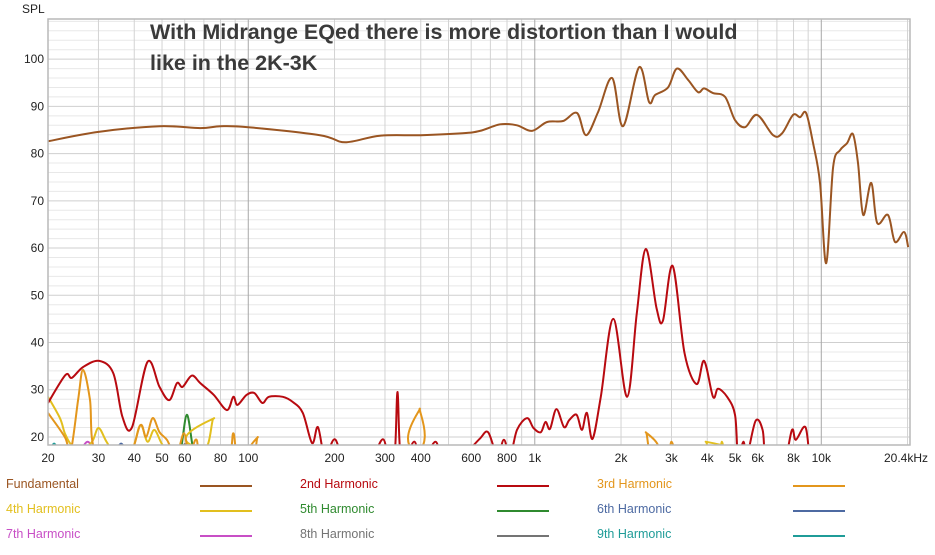 The width and height of the screenshot is (935, 555). I want to click on series-9th-harmonic, so click(54, 443).